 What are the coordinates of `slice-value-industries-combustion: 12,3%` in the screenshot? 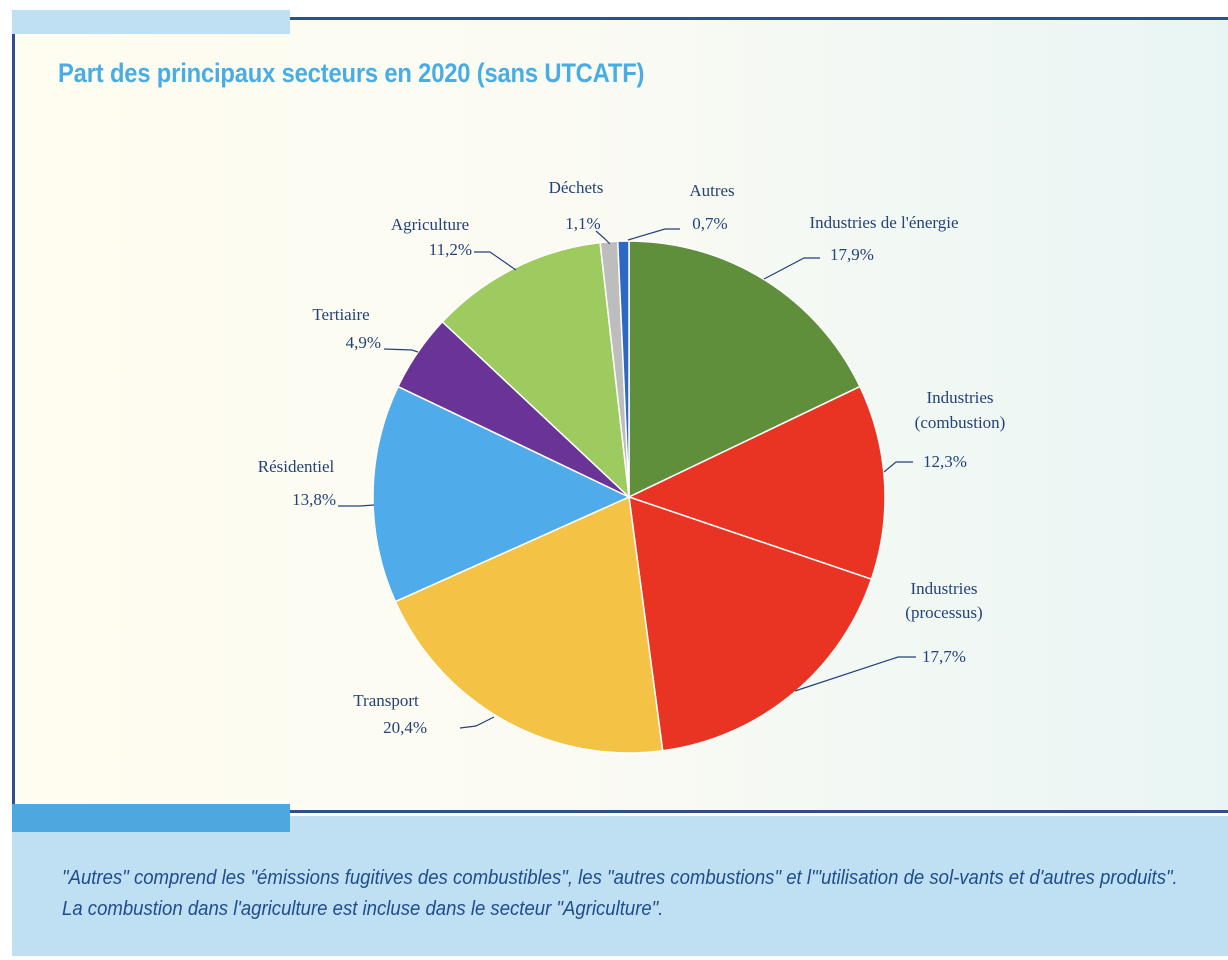 It's located at (945, 461).